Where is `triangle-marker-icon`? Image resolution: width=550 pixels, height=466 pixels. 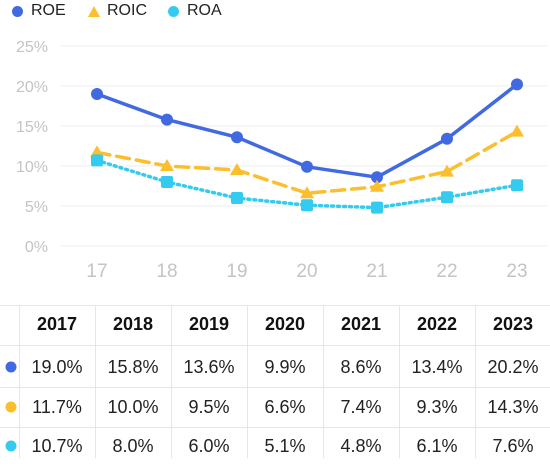 triangle-marker-icon is located at coordinates (94, 11).